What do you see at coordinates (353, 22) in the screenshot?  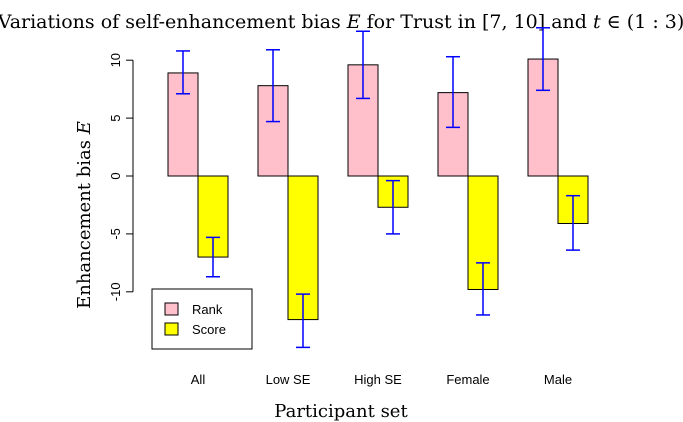 I see `title-variable: E` at bounding box center [353, 22].